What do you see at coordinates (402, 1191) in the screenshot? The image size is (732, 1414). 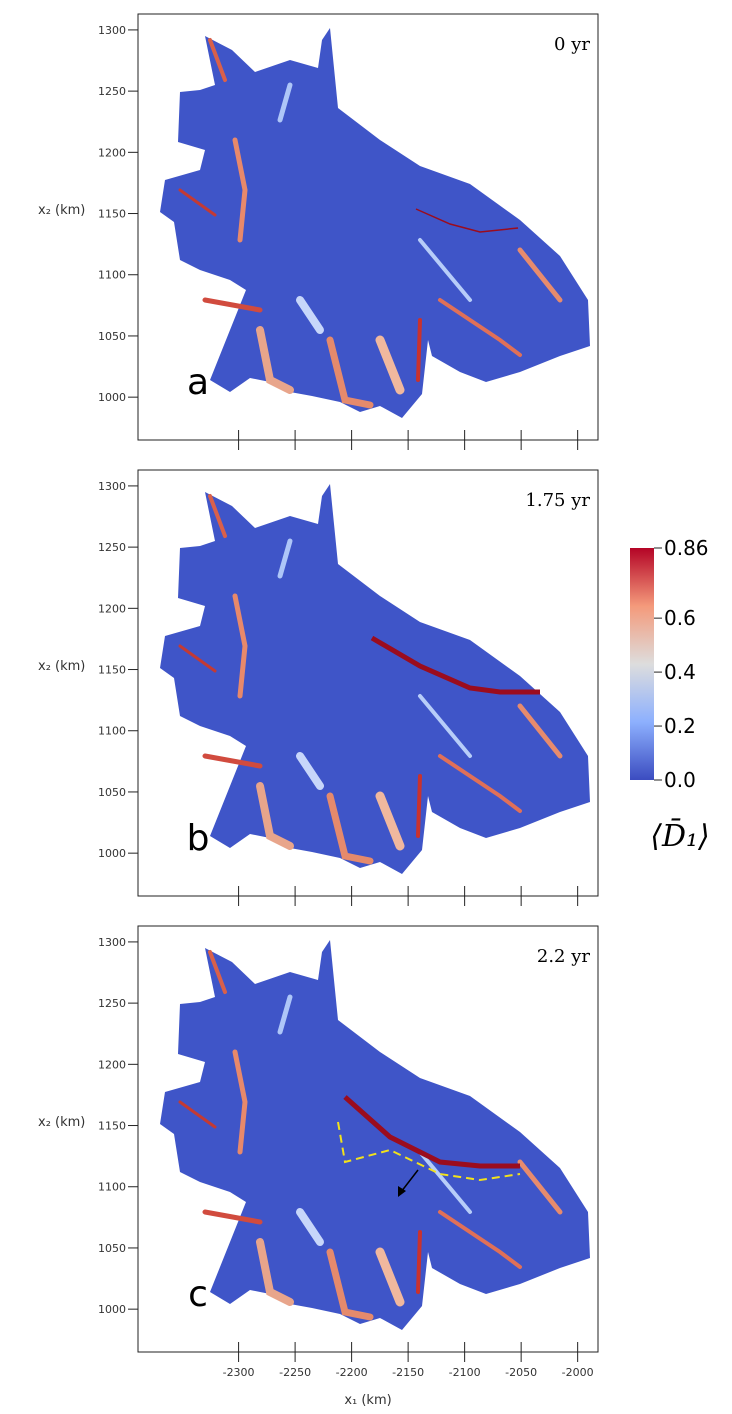 I see `arrow-head` at bounding box center [402, 1191].